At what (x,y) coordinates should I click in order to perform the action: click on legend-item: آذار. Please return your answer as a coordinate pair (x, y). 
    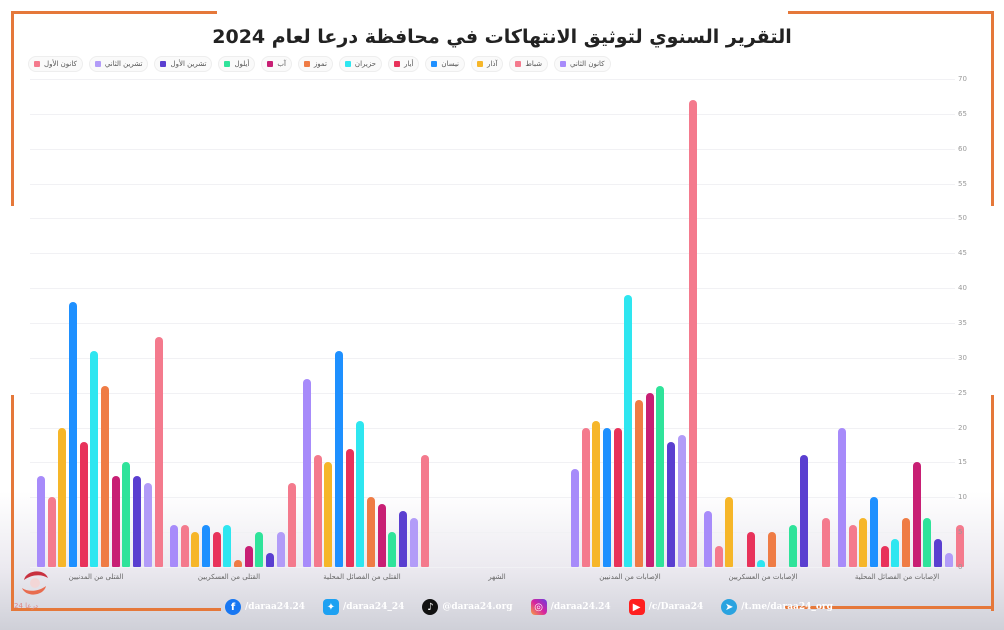
    Looking at the image, I should click on (487, 64).